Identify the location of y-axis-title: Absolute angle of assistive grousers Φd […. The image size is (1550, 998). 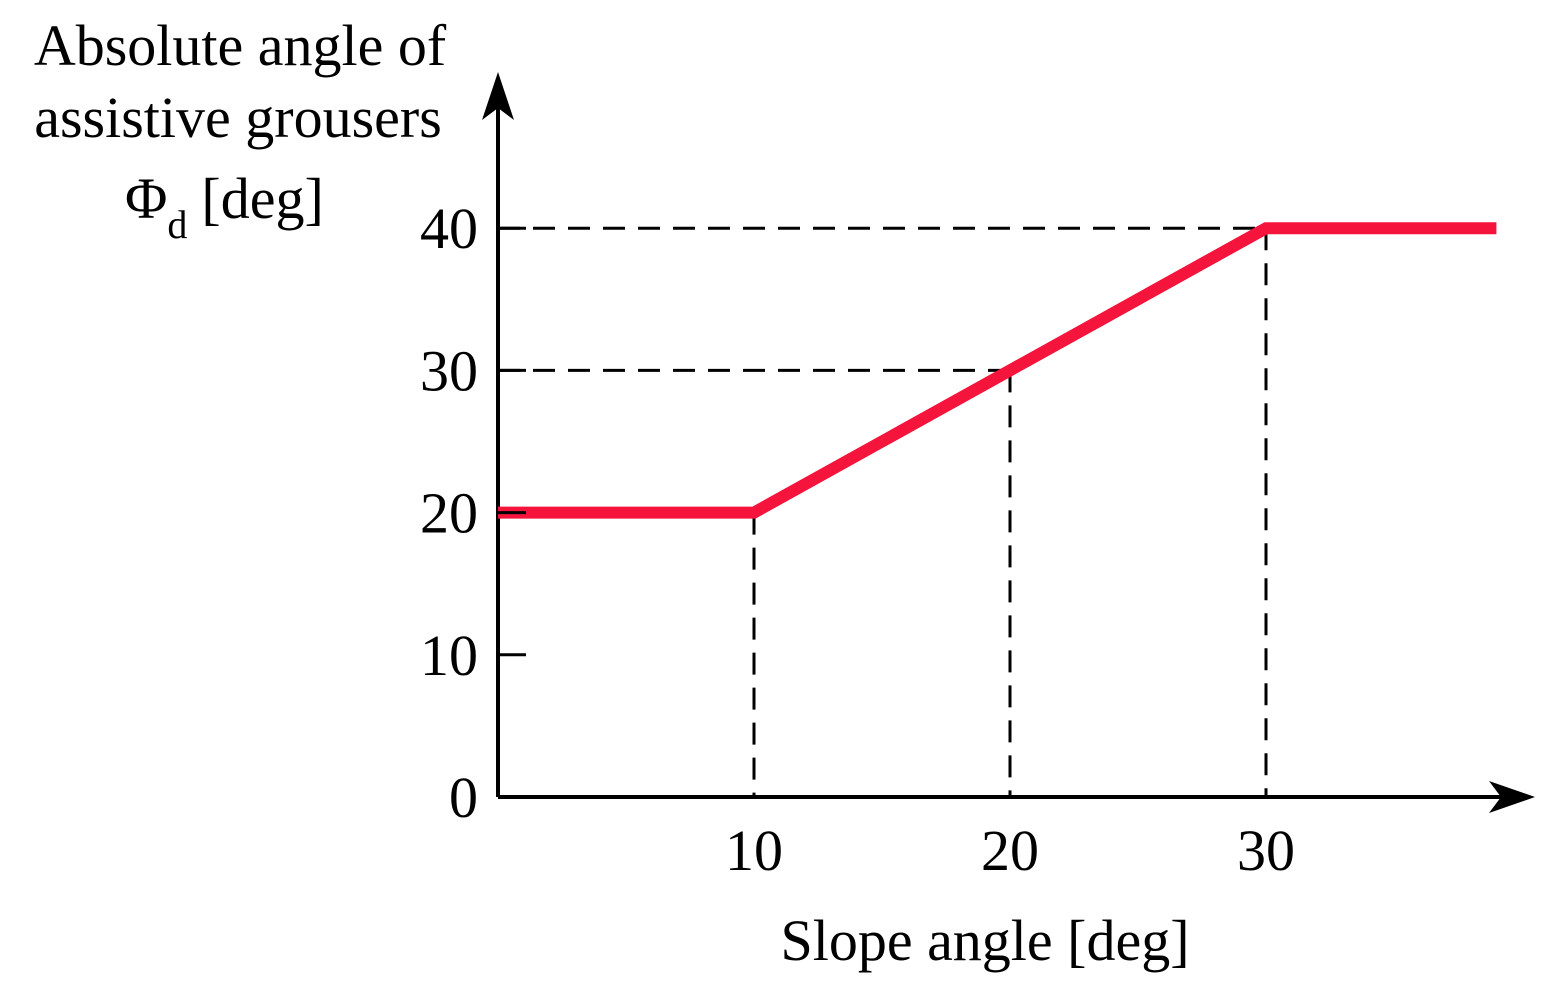
(240, 130).